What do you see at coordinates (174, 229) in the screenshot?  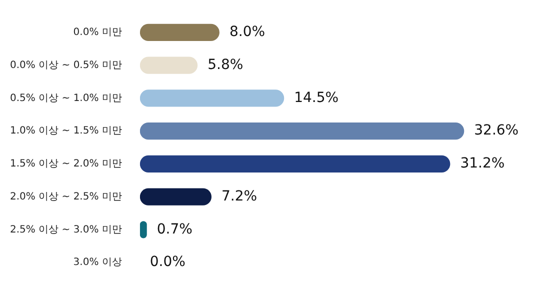 I see `data-label: 0.7%` at bounding box center [174, 229].